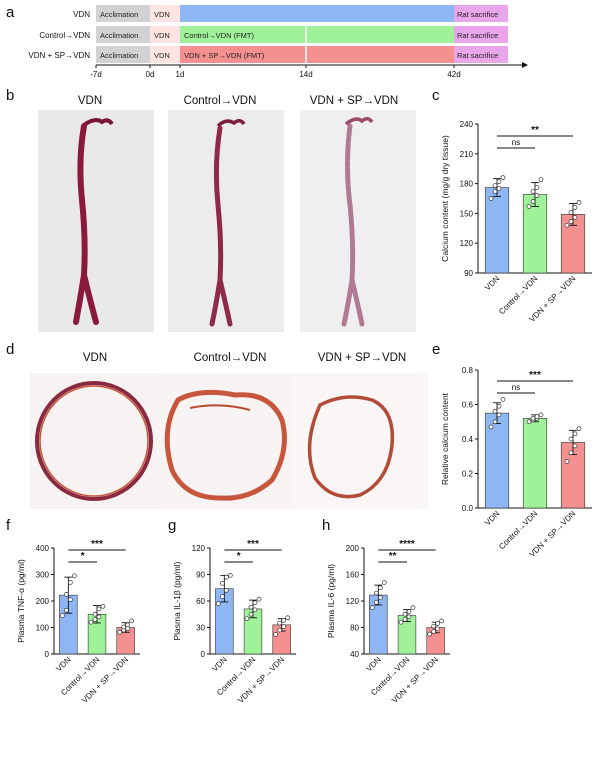 The width and height of the screenshot is (600, 766). What do you see at coordinates (226, 221) in the screenshot?
I see `aorta-image-control` at bounding box center [226, 221].